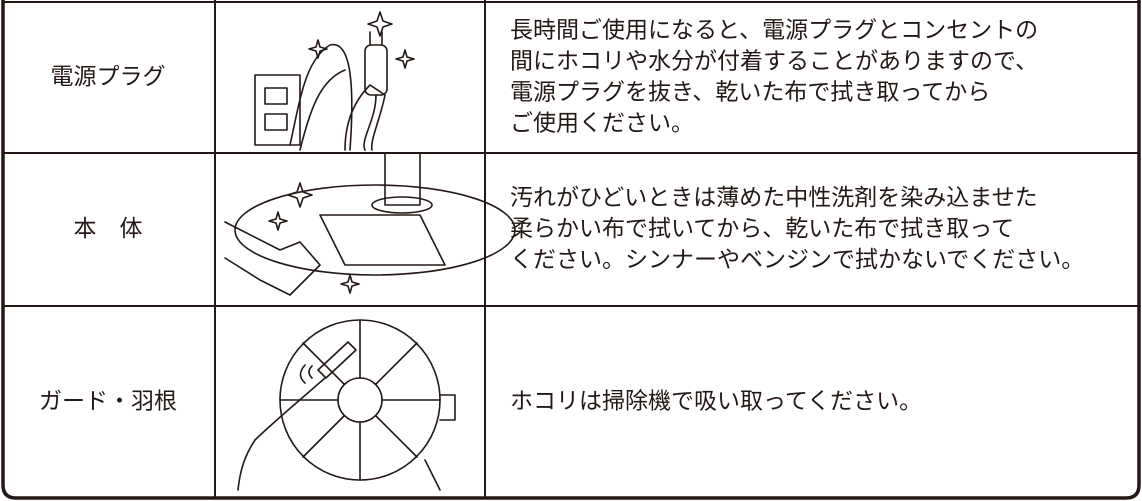 This screenshot has height=501, width=1142. What do you see at coordinates (334, 81) in the screenshot?
I see `illustration-plug` at bounding box center [334, 81].